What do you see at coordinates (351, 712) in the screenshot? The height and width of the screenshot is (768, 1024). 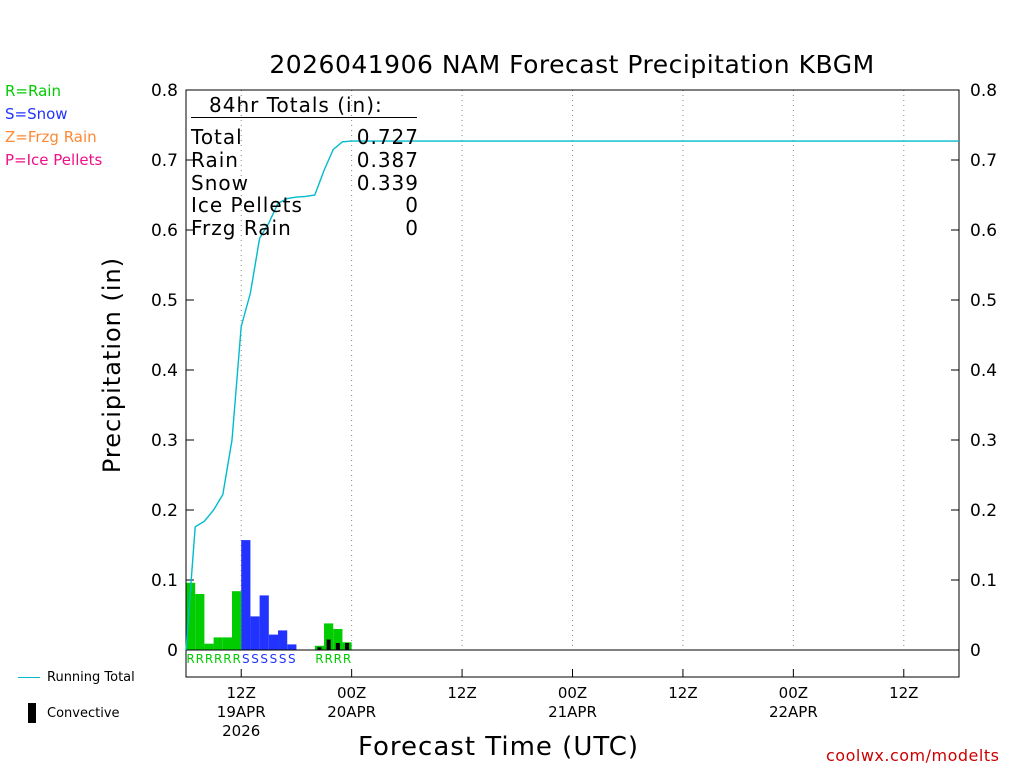 I see `x-tick-label: 20APR` at bounding box center [351, 712].